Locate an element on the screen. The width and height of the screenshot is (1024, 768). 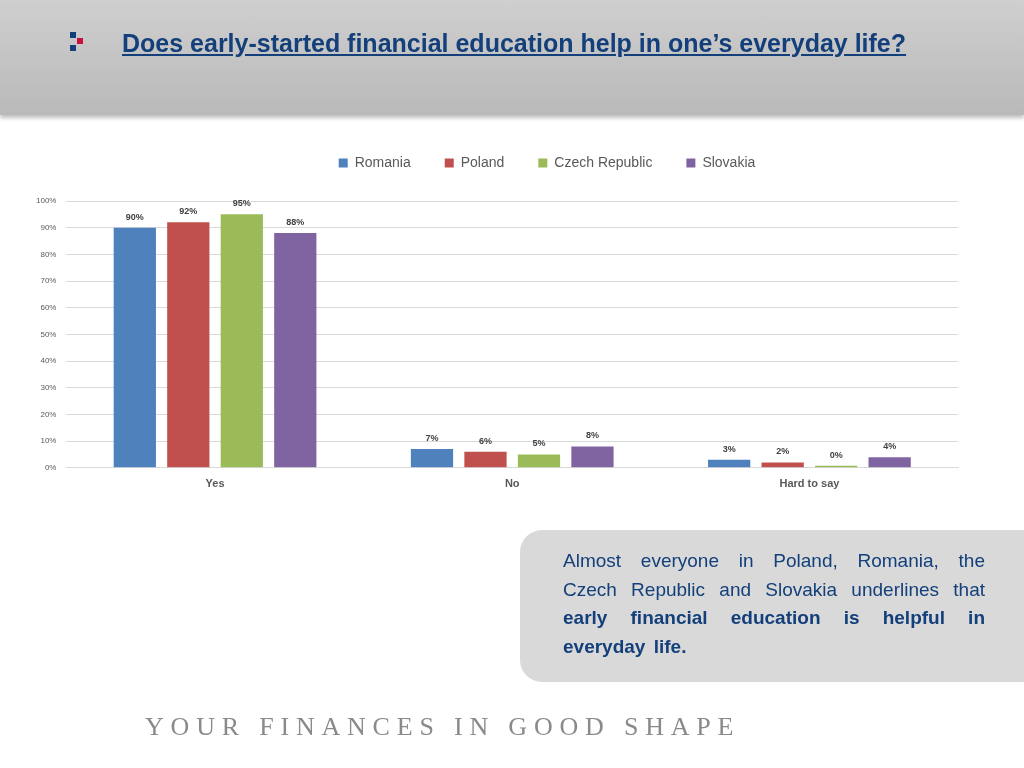
data-label: 95% is located at coordinates (241, 203).